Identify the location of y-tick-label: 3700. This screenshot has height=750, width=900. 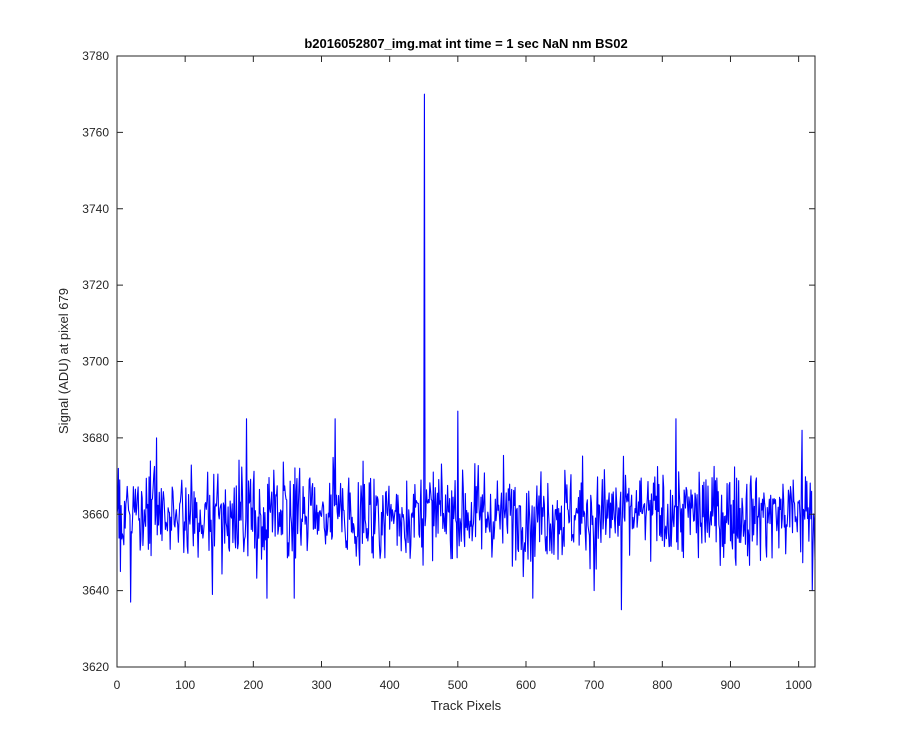
(95, 362).